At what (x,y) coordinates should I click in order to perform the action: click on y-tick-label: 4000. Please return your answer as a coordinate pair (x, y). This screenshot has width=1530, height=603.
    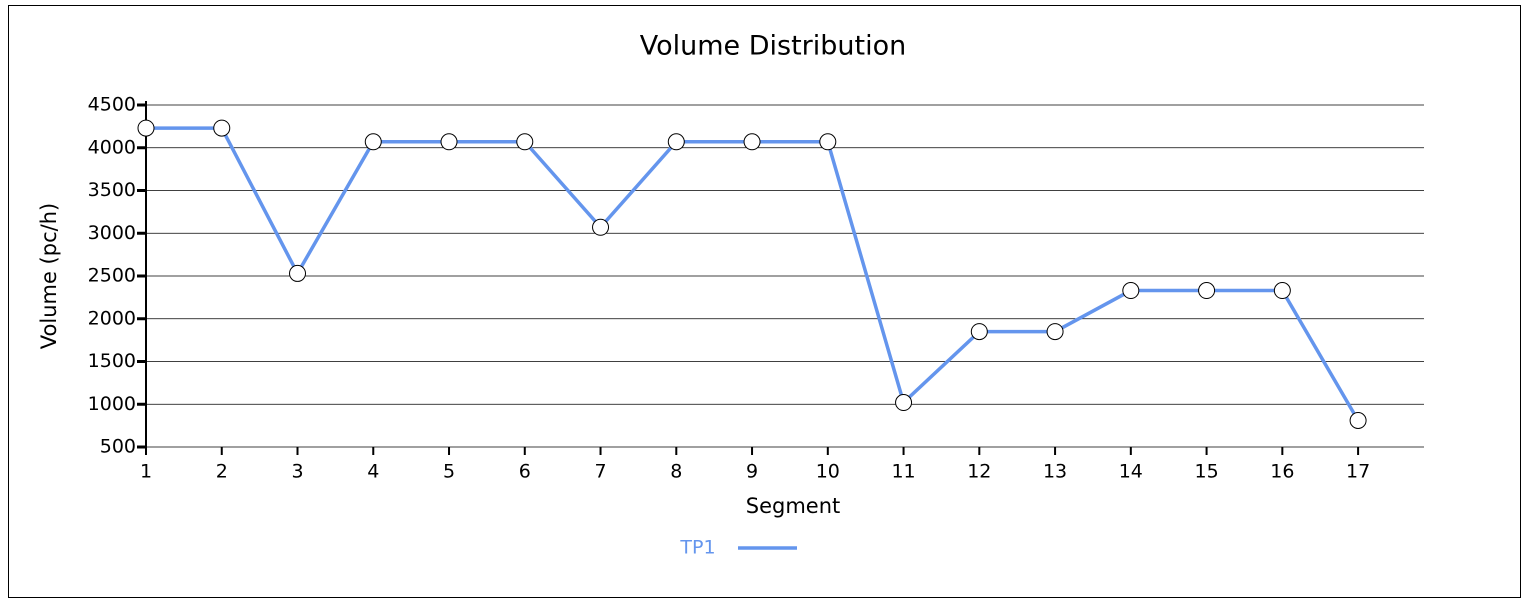
    Looking at the image, I should click on (112, 147).